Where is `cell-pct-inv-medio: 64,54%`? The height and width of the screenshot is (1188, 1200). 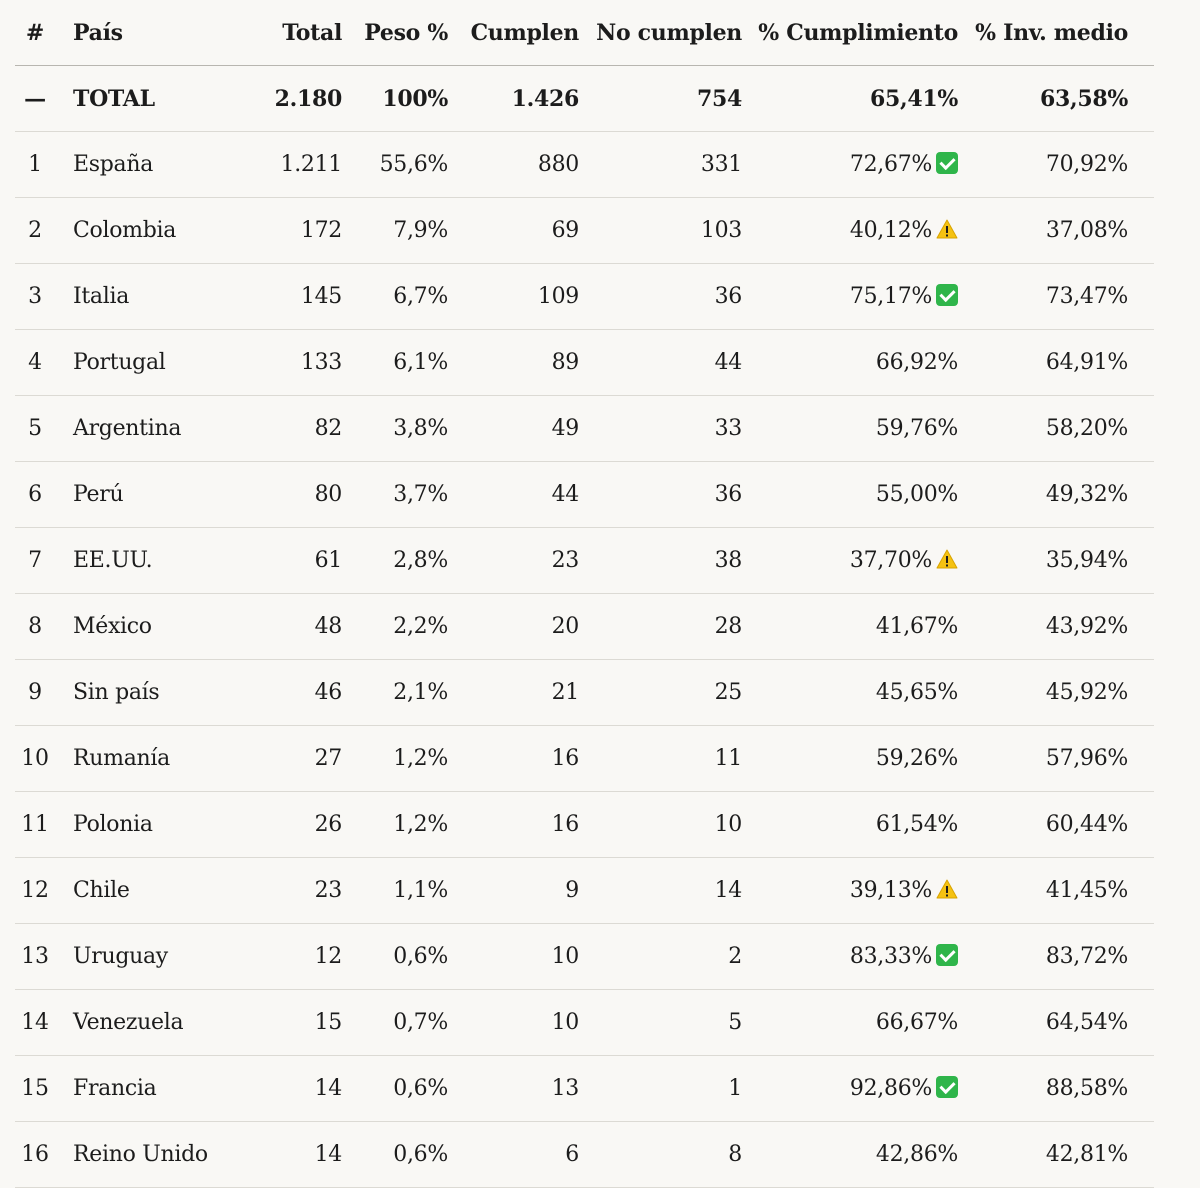
cell-pct-inv-medio: 64,54% is located at coordinates (1056, 1022).